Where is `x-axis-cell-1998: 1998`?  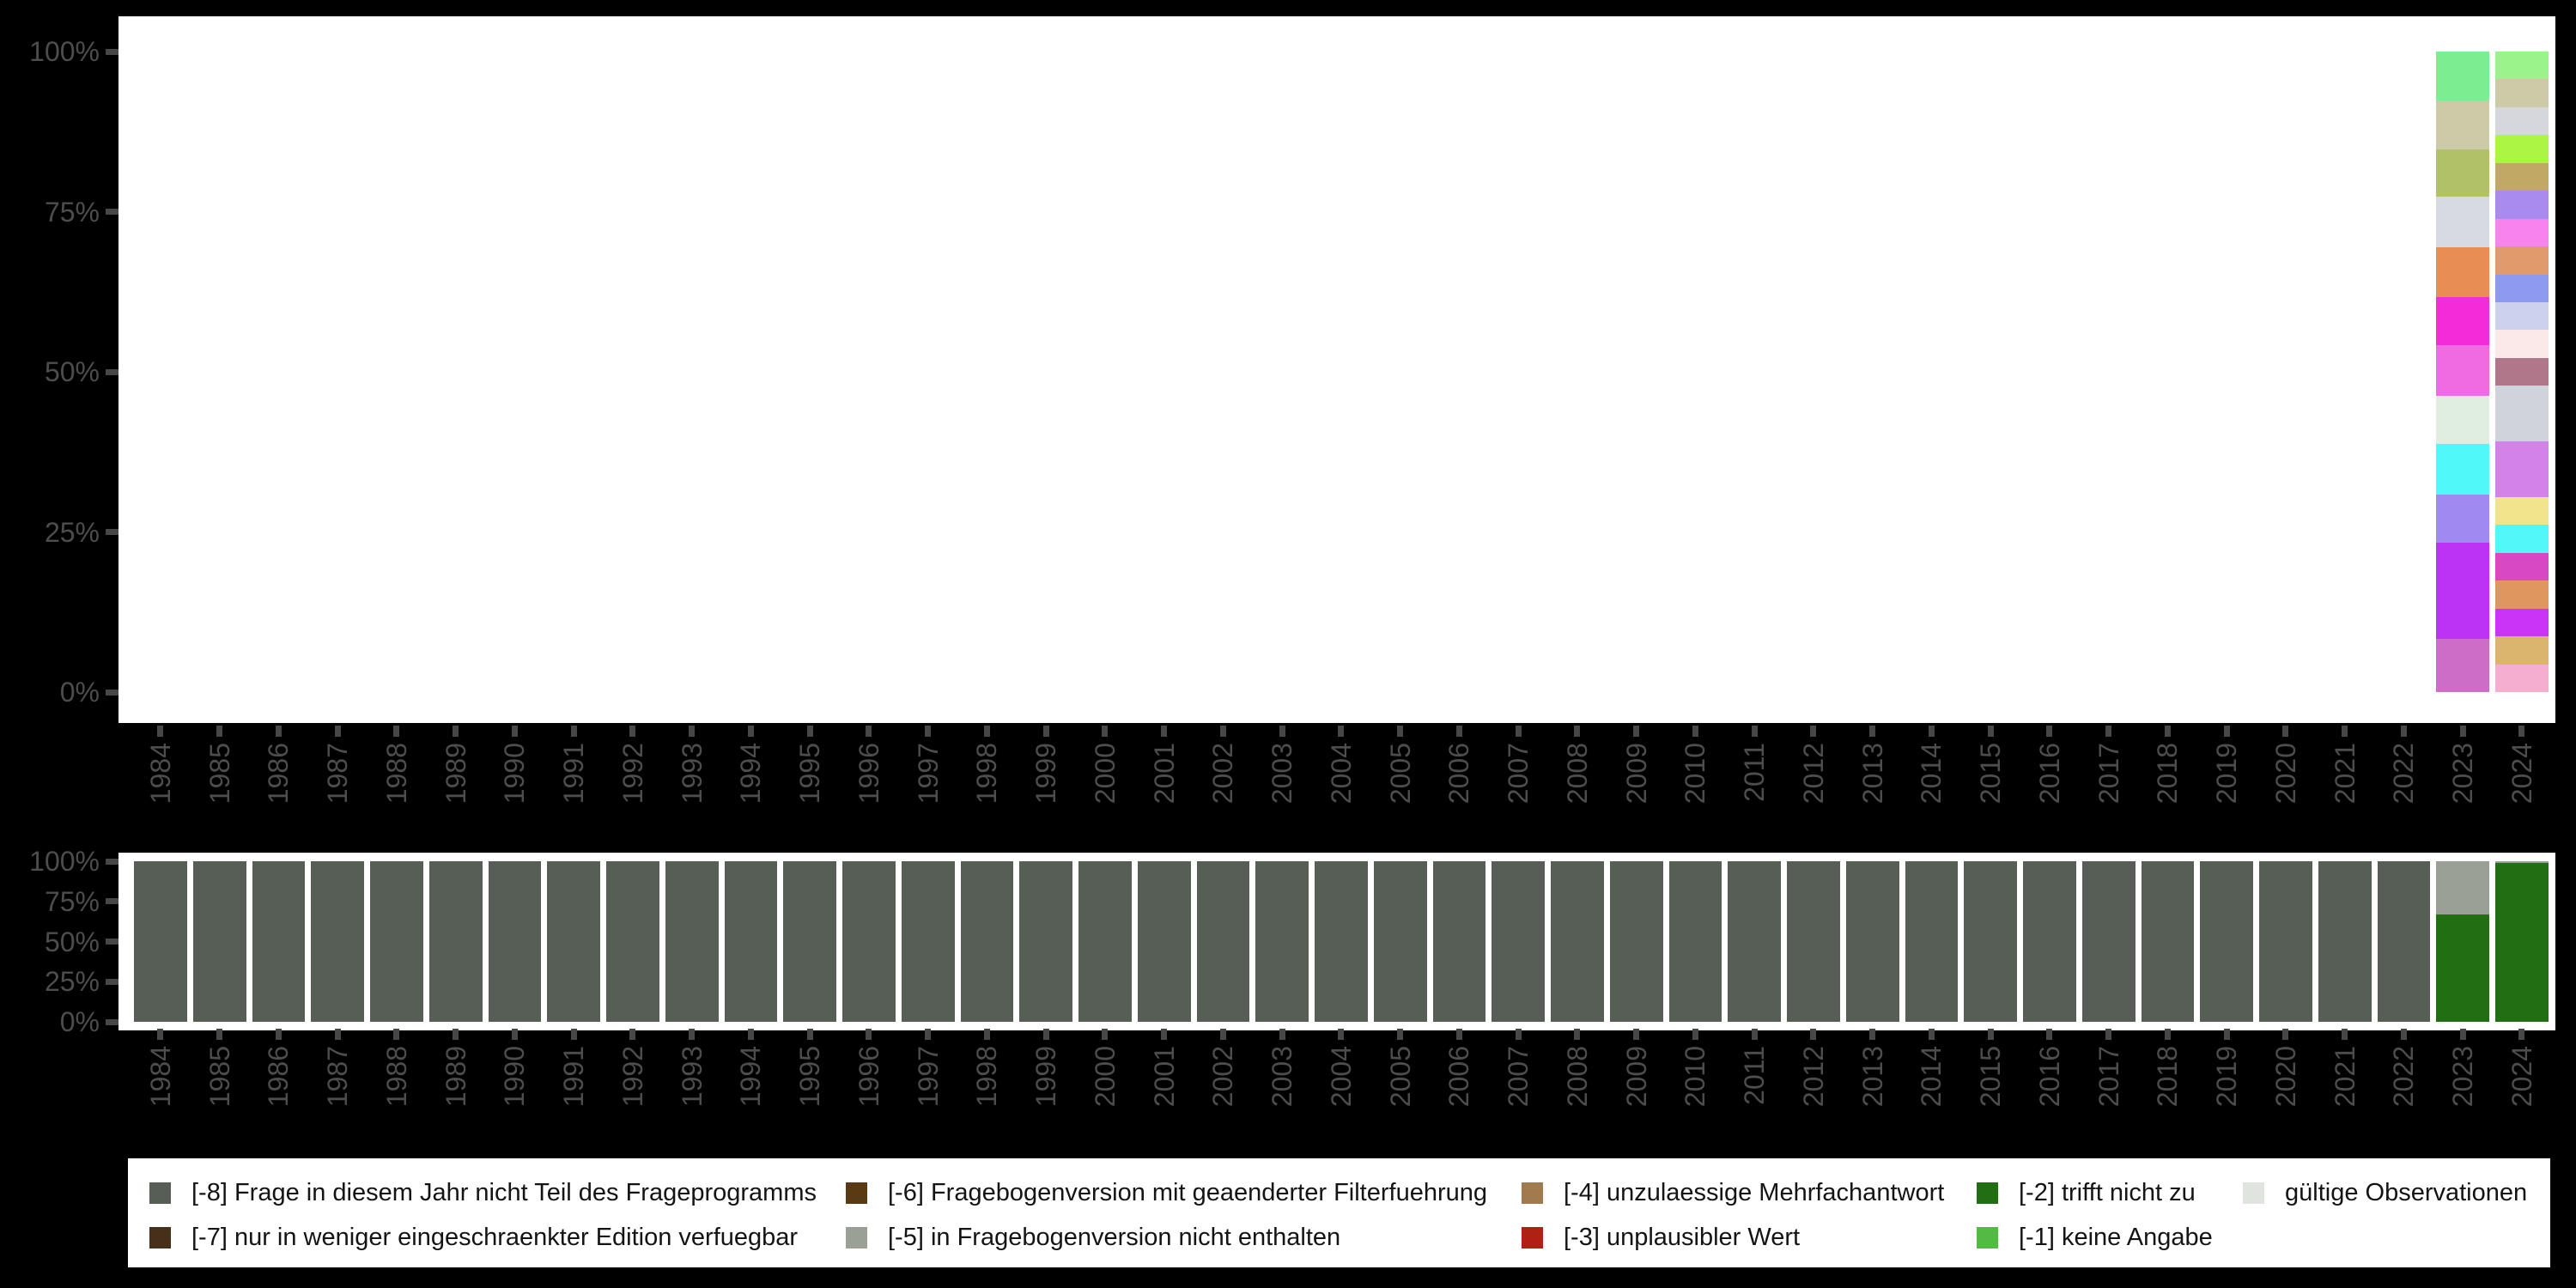
x-axis-cell-1998: 1998 is located at coordinates (987, 1068).